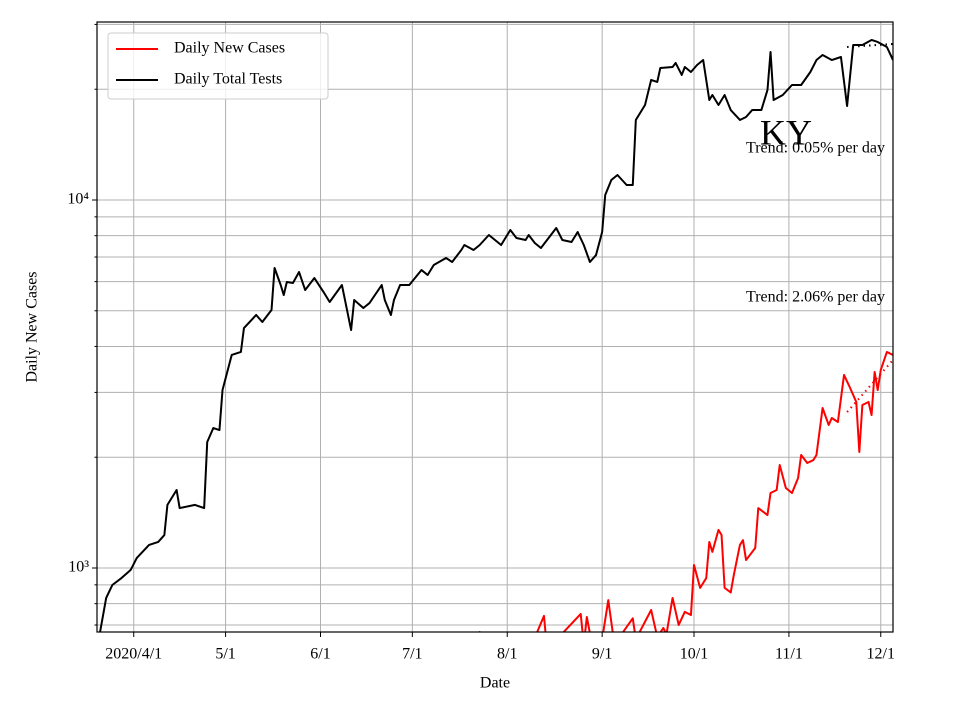 The height and width of the screenshot is (720, 960). Describe the element at coordinates (32, 326) in the screenshot. I see `y-axis-label: Daily New Cases` at that location.